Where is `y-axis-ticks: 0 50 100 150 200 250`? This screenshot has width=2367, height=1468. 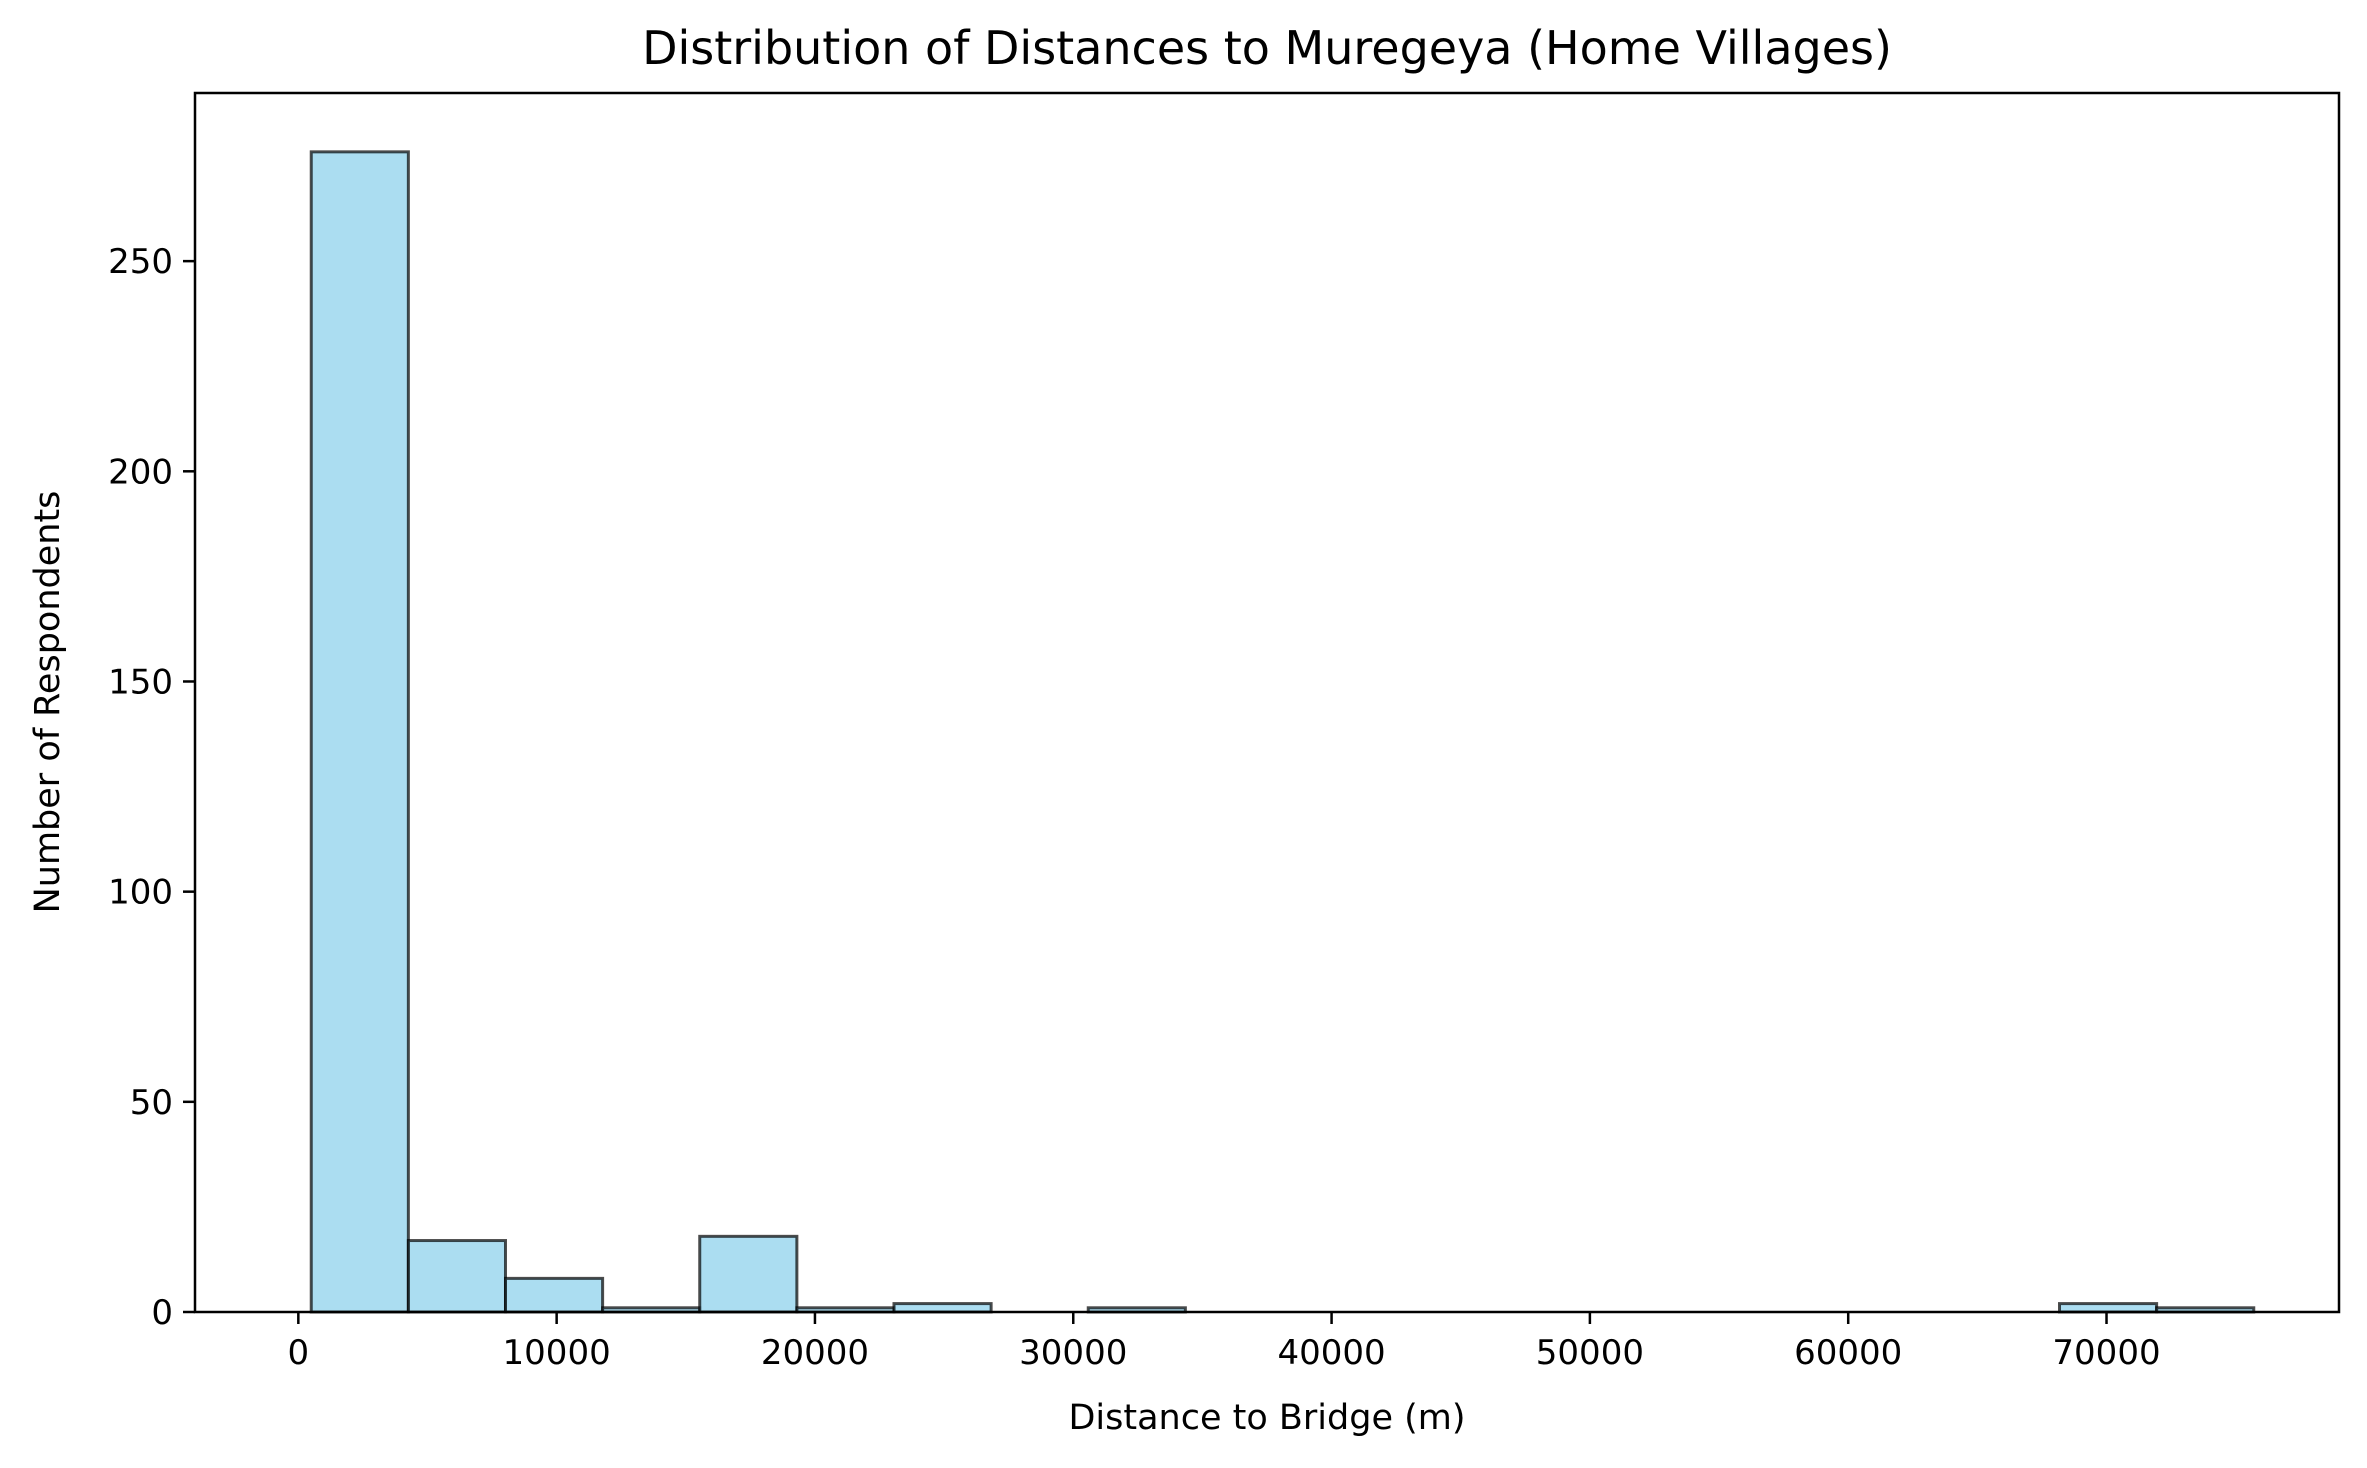
y-axis-ticks: 0 50 100 150 200 250 is located at coordinates (151, 787).